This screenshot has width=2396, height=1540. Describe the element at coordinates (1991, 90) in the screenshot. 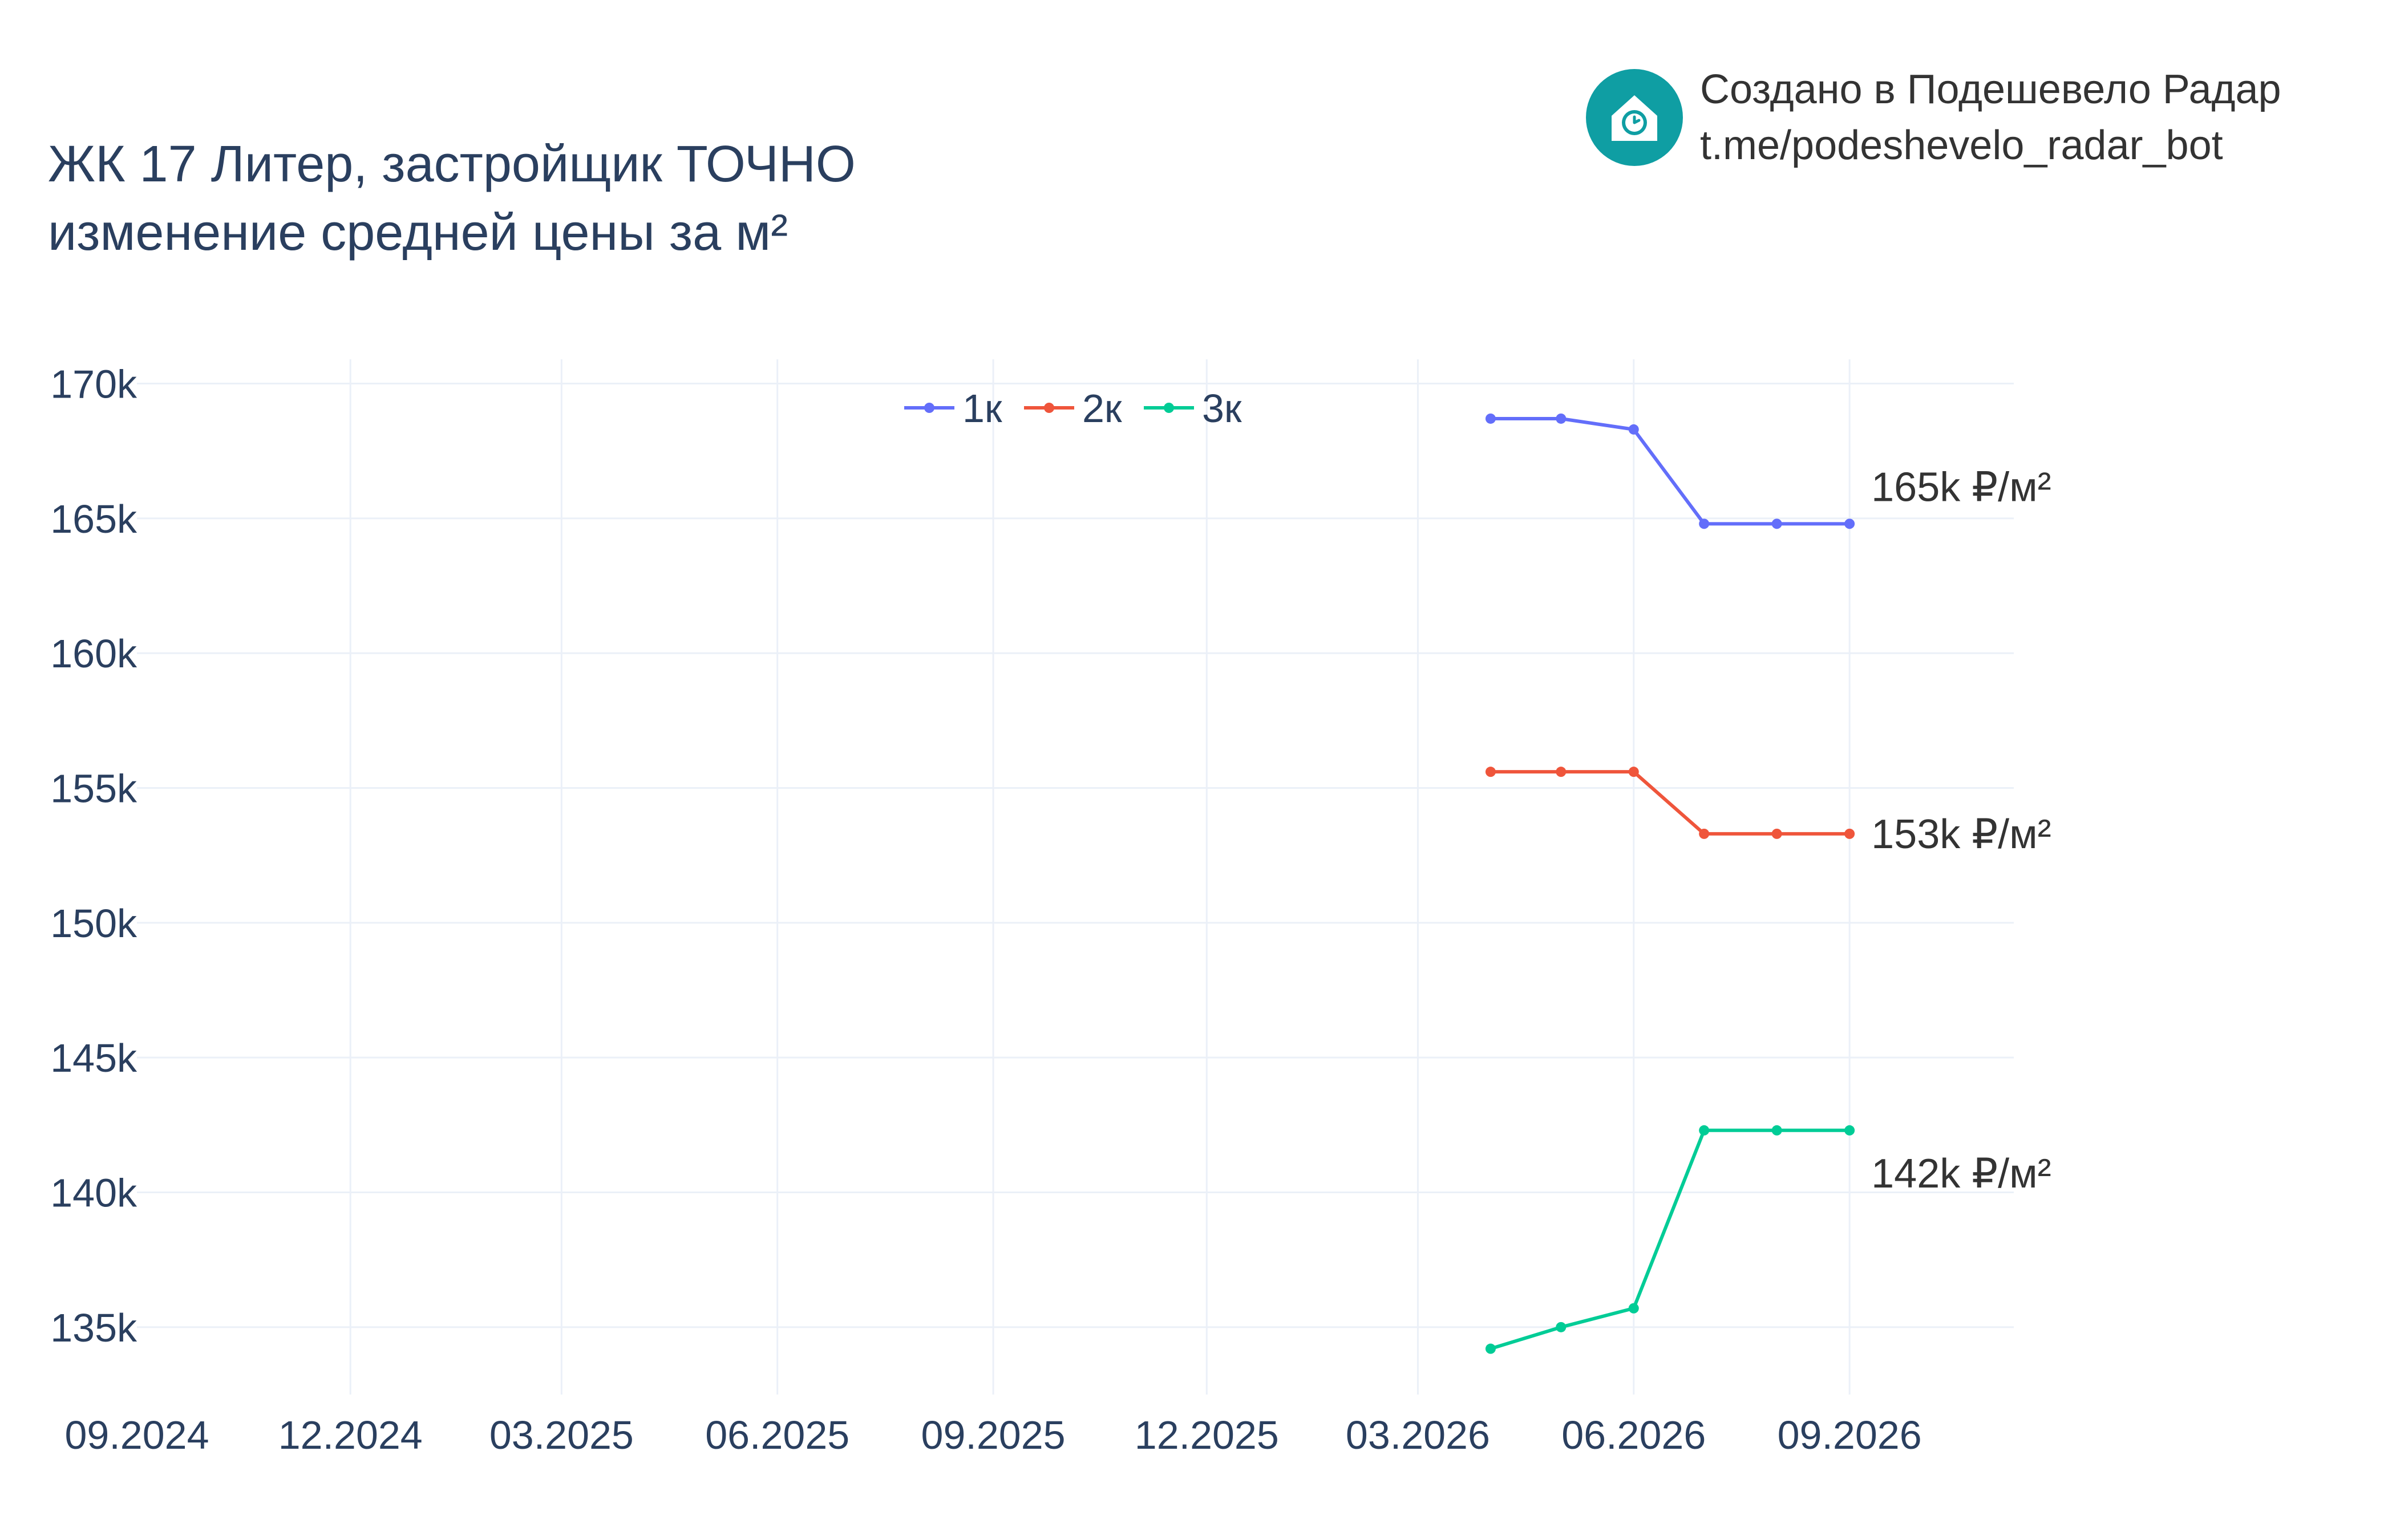

I see `branding-line-1: Создано в Подешевело Радар` at that location.